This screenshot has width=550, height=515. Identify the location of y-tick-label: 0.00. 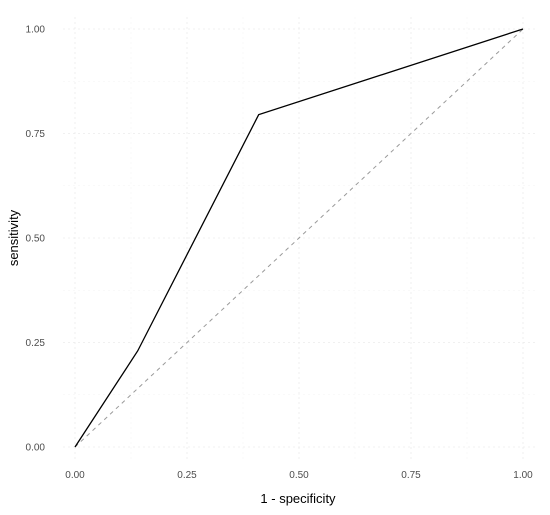
(36, 448).